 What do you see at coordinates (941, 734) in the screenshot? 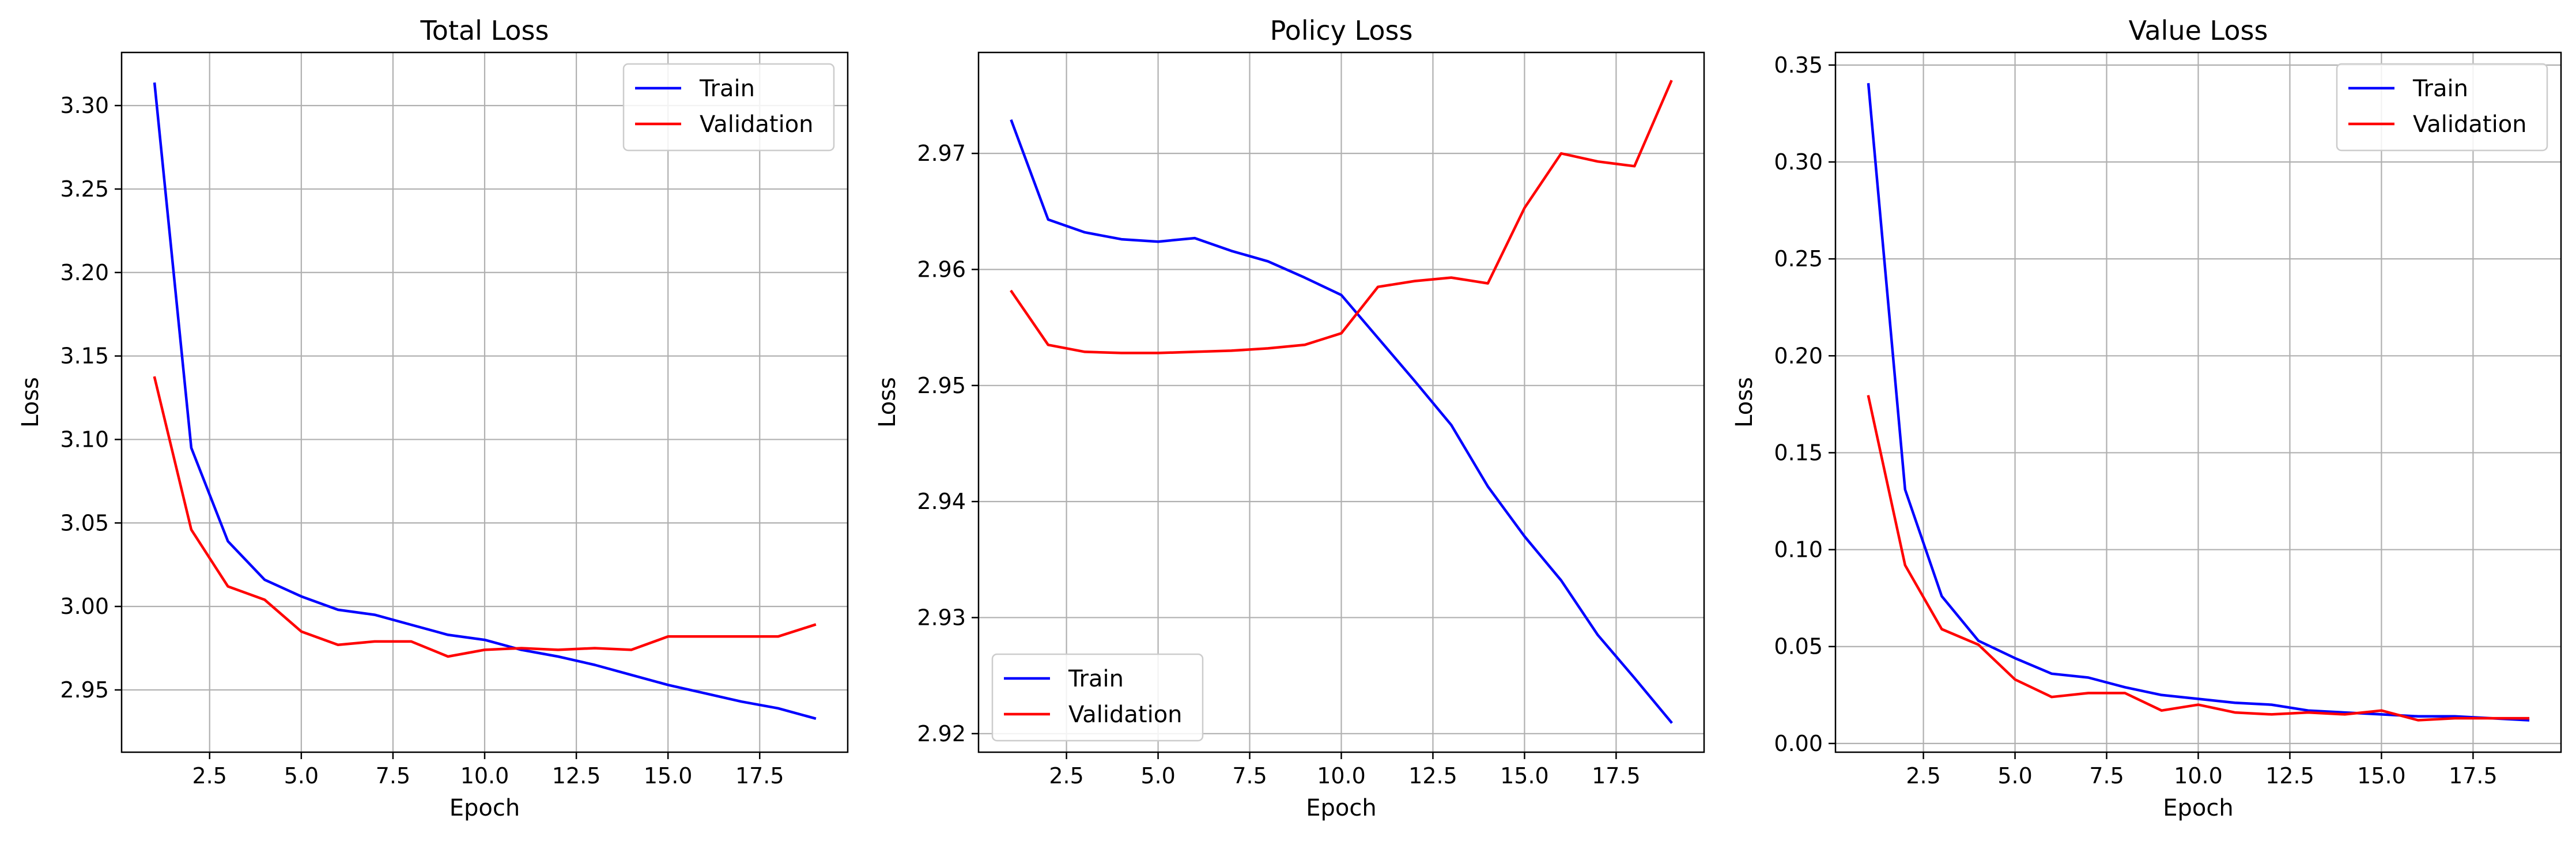
I see `y-tick-label: 2.92` at bounding box center [941, 734].